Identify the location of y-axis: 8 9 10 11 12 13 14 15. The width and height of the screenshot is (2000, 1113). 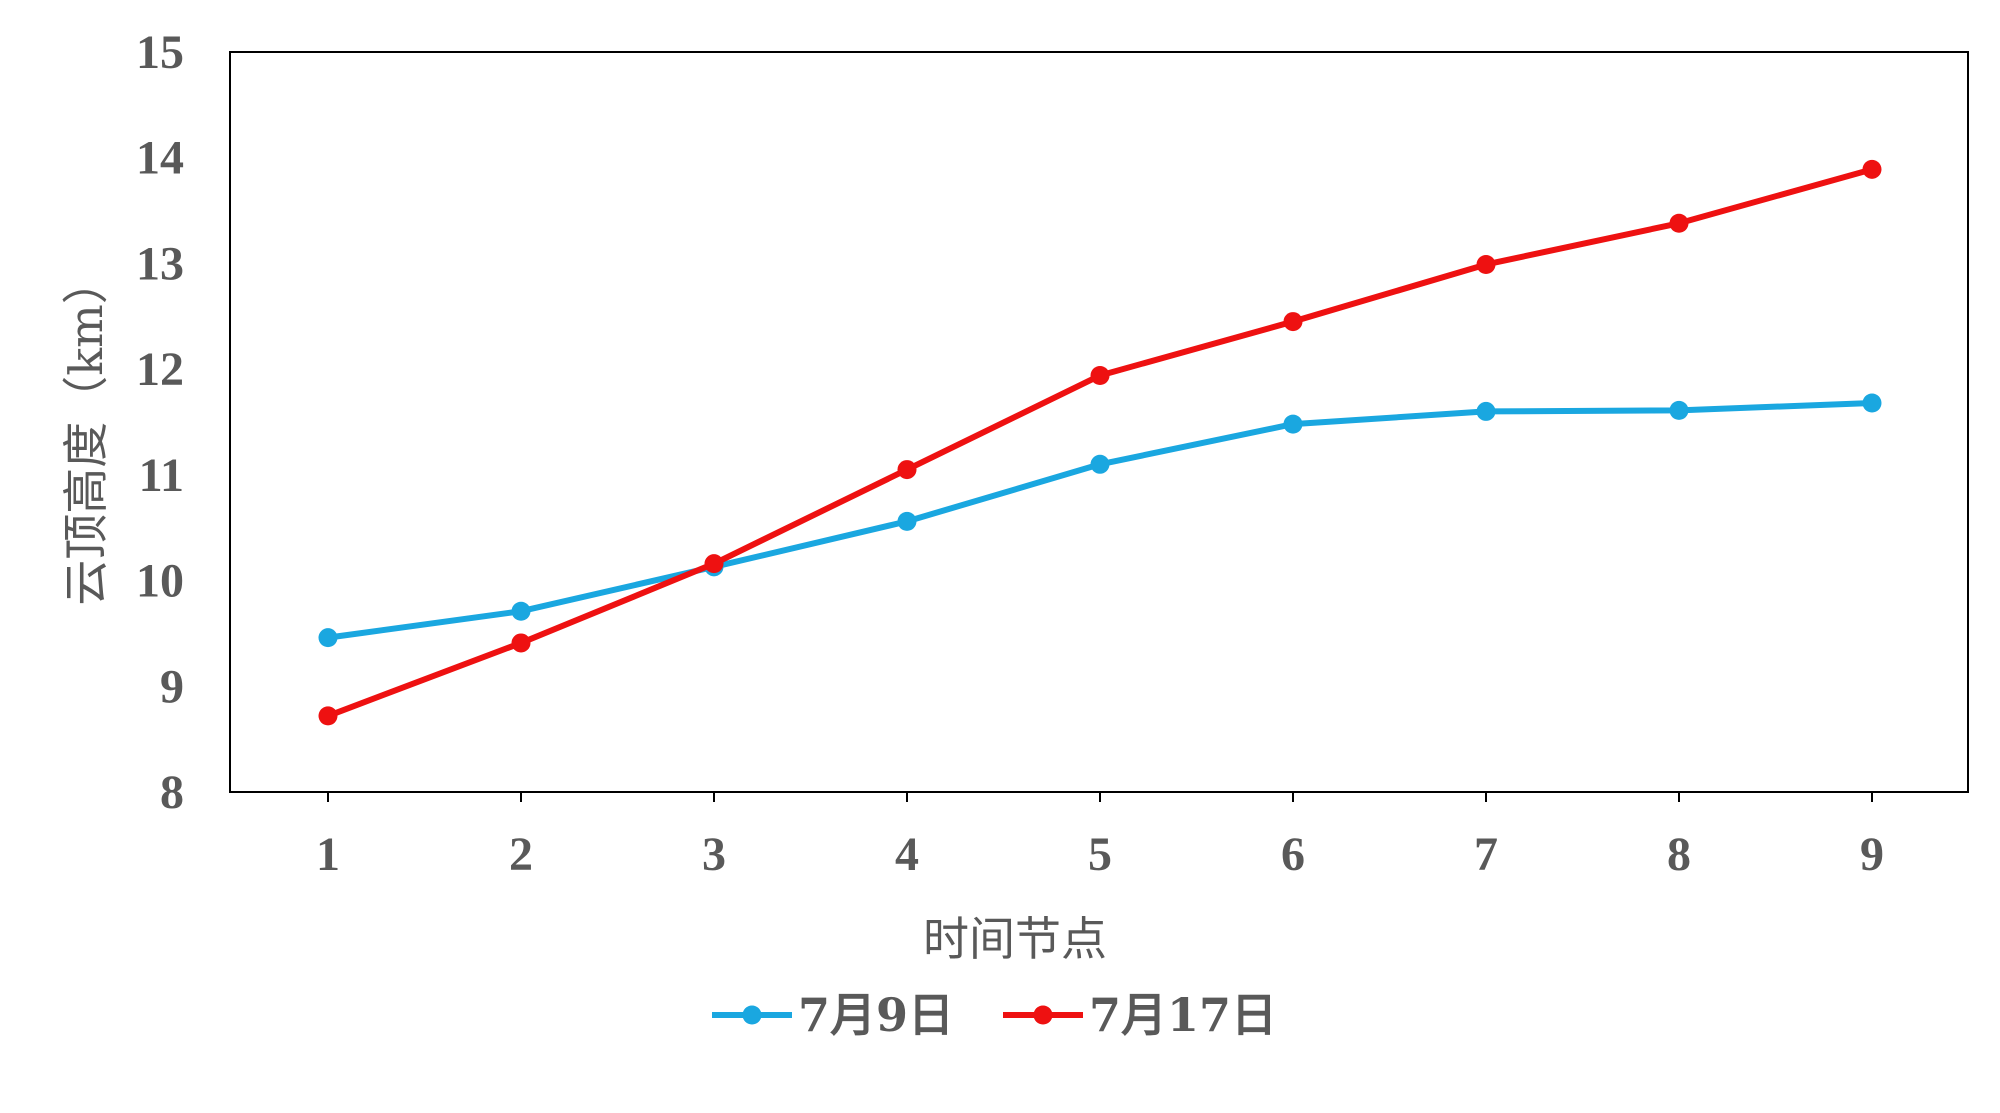
(160, 422).